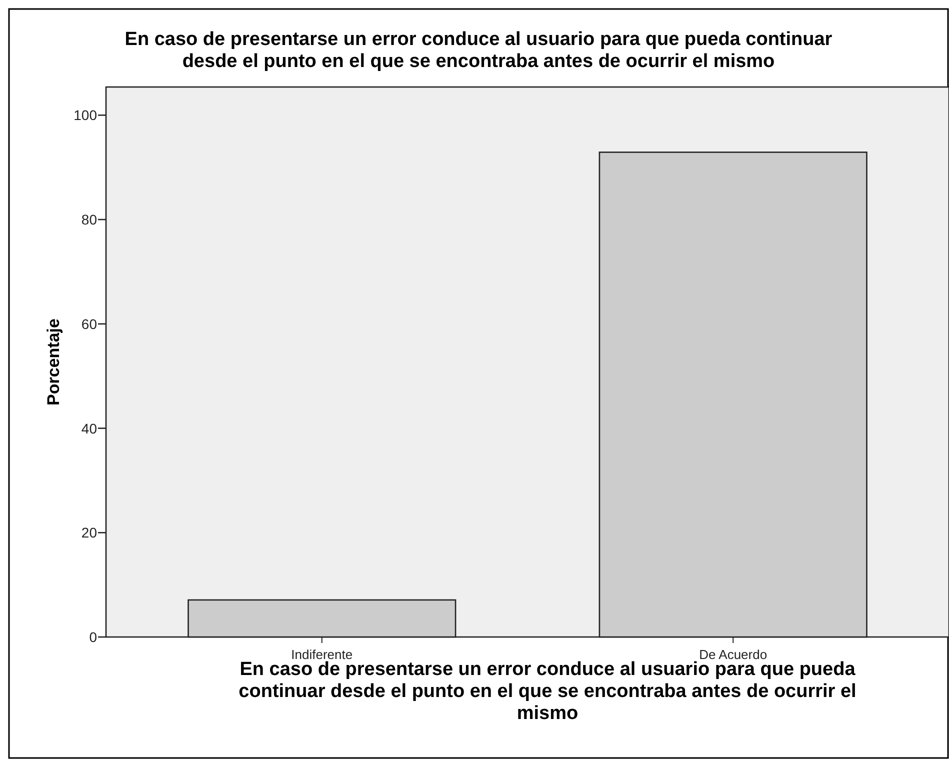 The image size is (949, 767). What do you see at coordinates (53, 362) in the screenshot?
I see `y-axis-title: Porcentaje` at bounding box center [53, 362].